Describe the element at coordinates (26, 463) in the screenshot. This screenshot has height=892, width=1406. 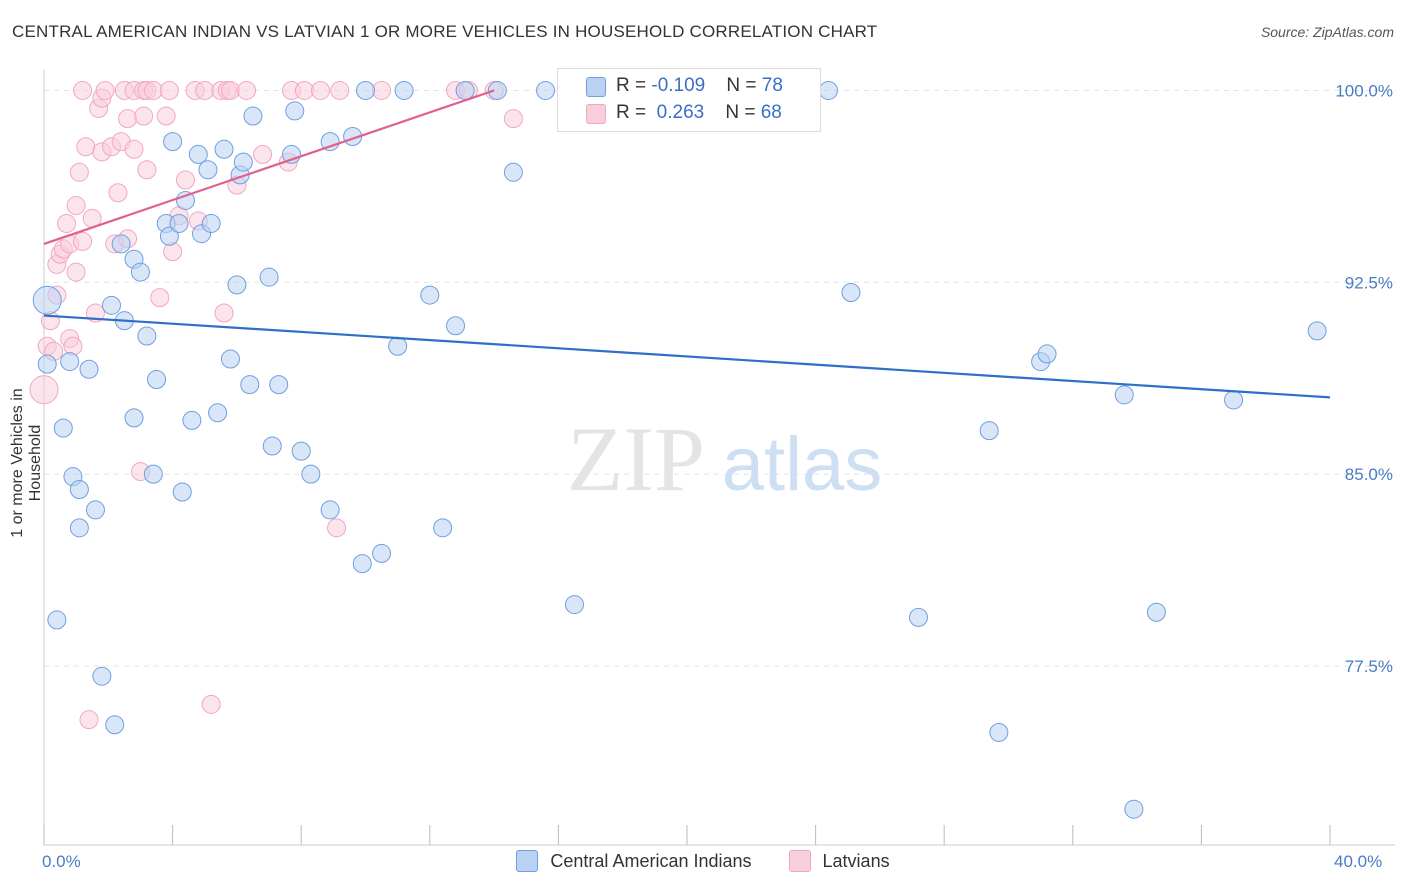
I see `y-axis-label: 1 or more Vehicles in Household` at that location.